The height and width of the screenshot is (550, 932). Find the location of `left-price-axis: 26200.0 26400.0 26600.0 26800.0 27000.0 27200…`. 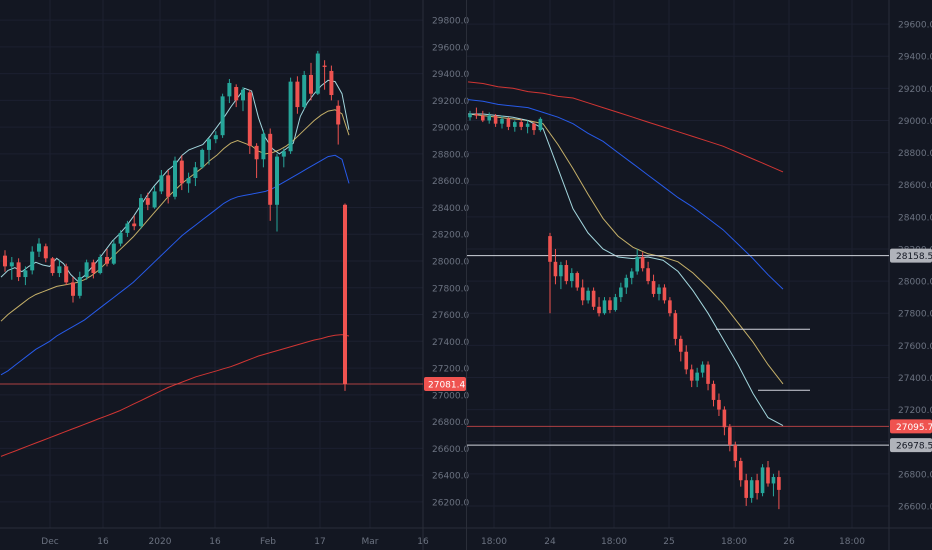

left-price-axis: 26200.0 26400.0 26600.0 26800.0 27000.0 27200… is located at coordinates (450, 263).